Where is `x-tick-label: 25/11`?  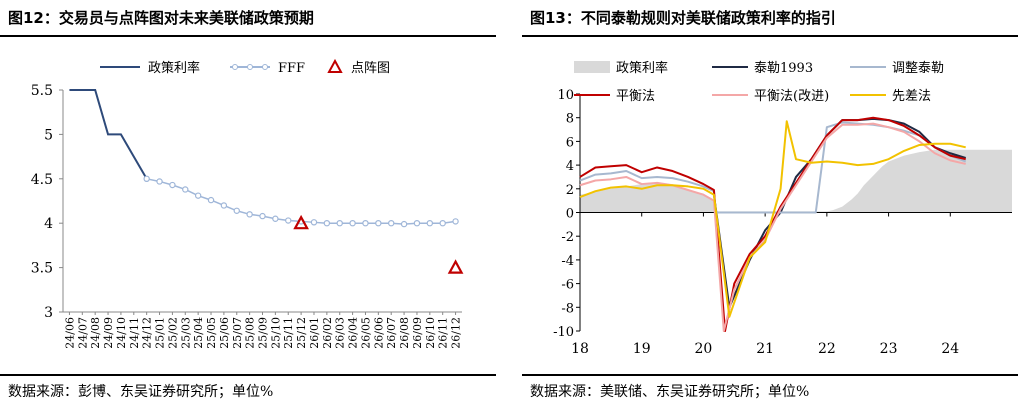 x-tick-label: 25/11 is located at coordinates (288, 333).